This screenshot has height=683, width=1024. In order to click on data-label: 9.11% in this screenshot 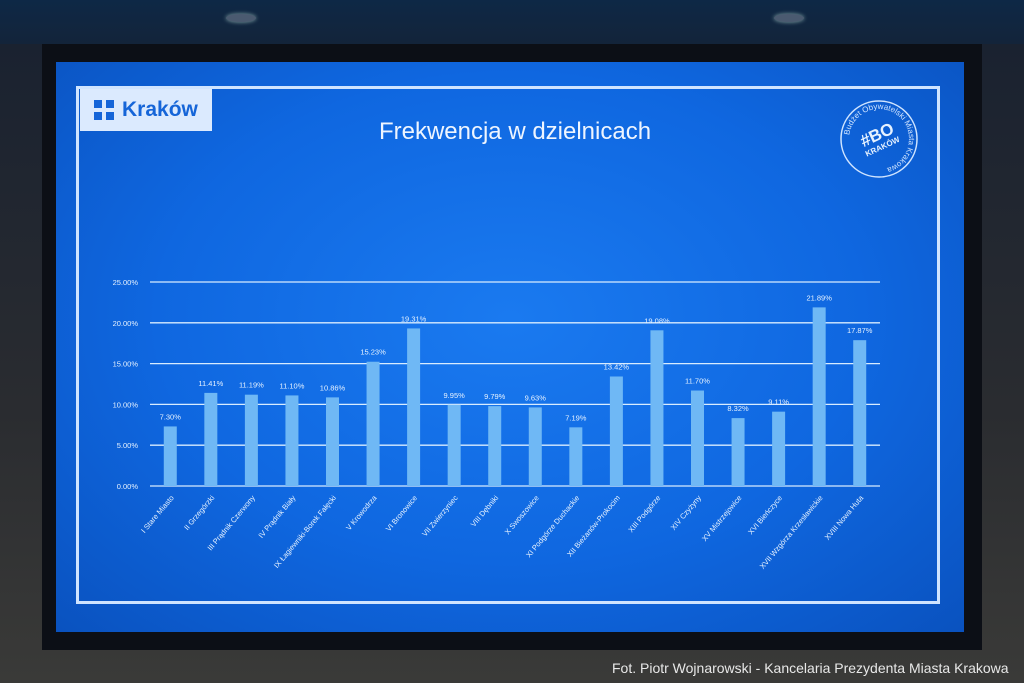, I will do `click(778, 402)`.